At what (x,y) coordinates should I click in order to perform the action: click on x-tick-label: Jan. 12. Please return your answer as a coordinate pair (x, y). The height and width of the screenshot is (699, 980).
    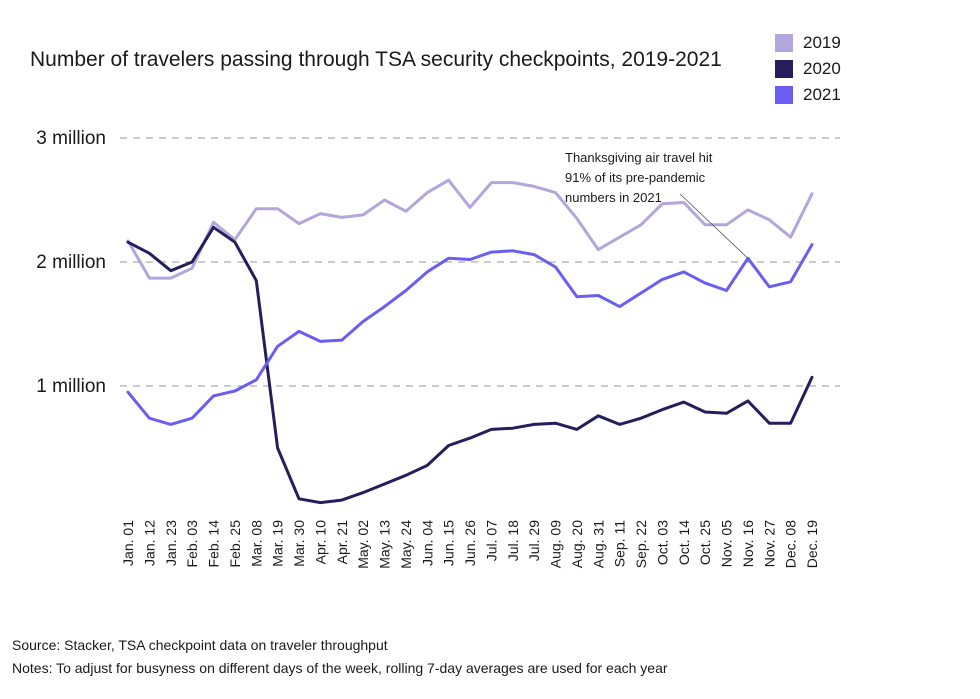
    Looking at the image, I should click on (149, 543).